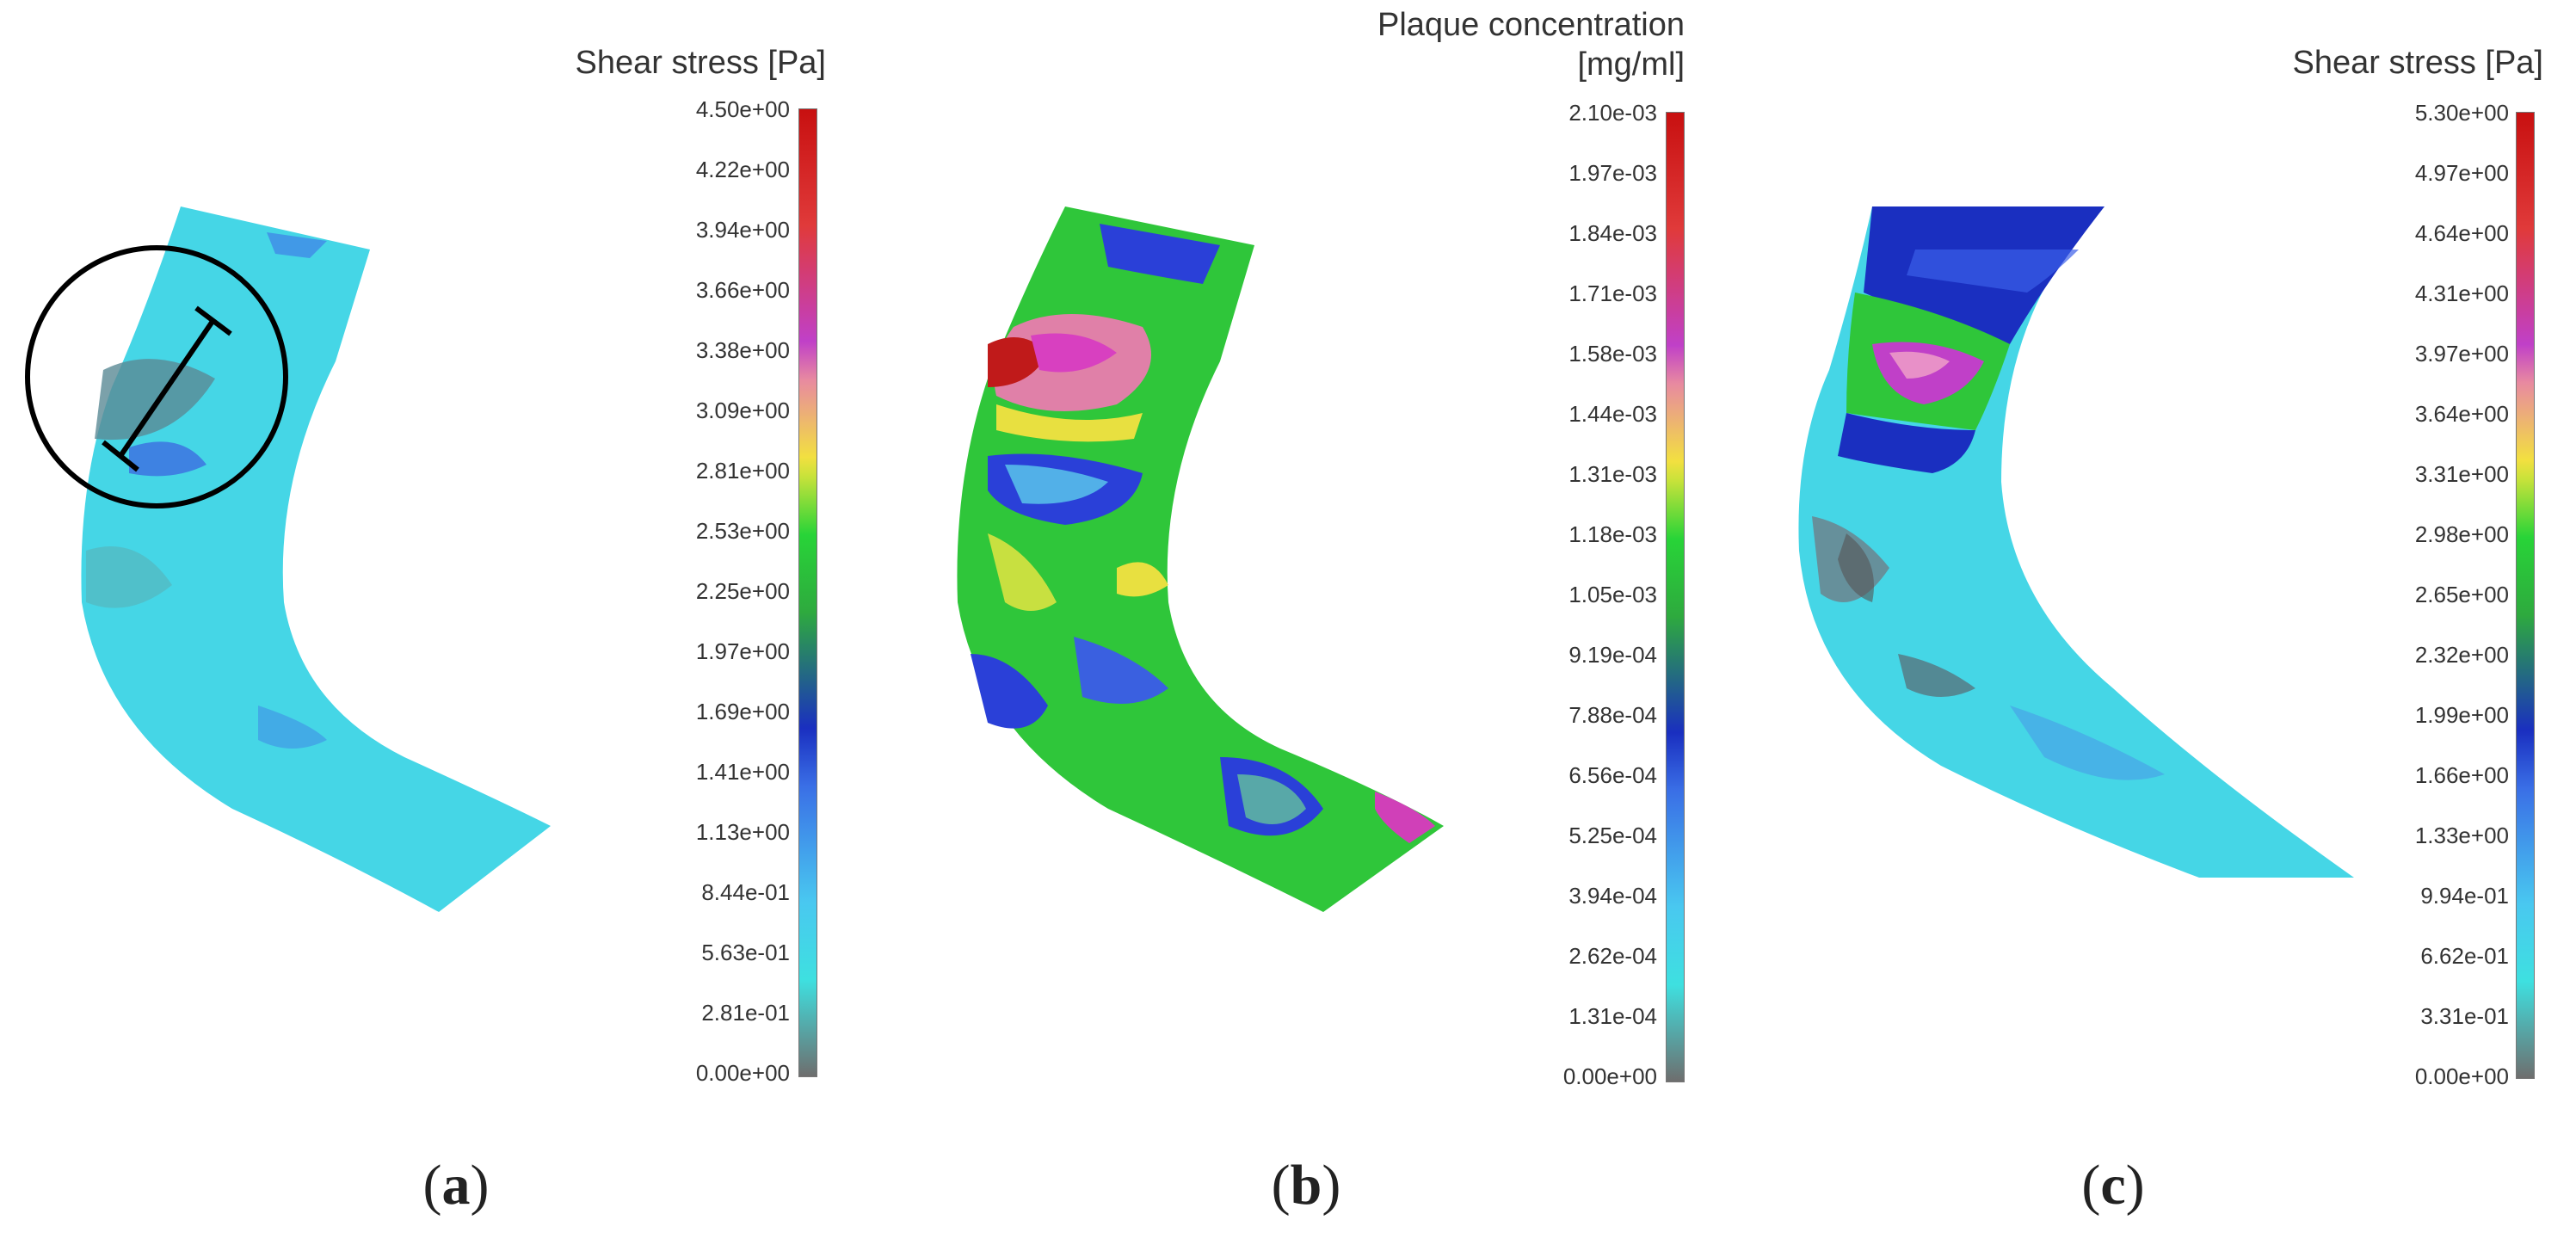 The height and width of the screenshot is (1251, 2576). Describe the element at coordinates (746, 892) in the screenshot. I see `tick-label: 8.44e-01` at that location.